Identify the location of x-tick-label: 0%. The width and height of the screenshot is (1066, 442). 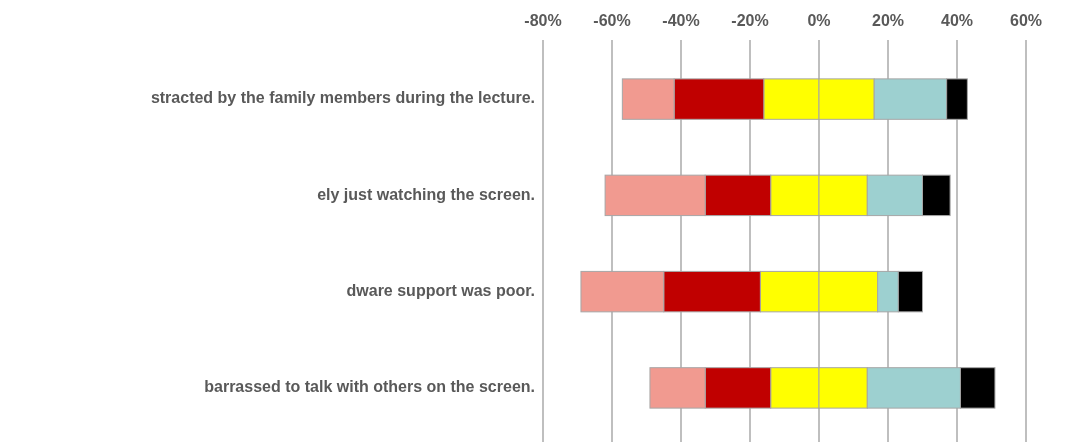
(819, 20).